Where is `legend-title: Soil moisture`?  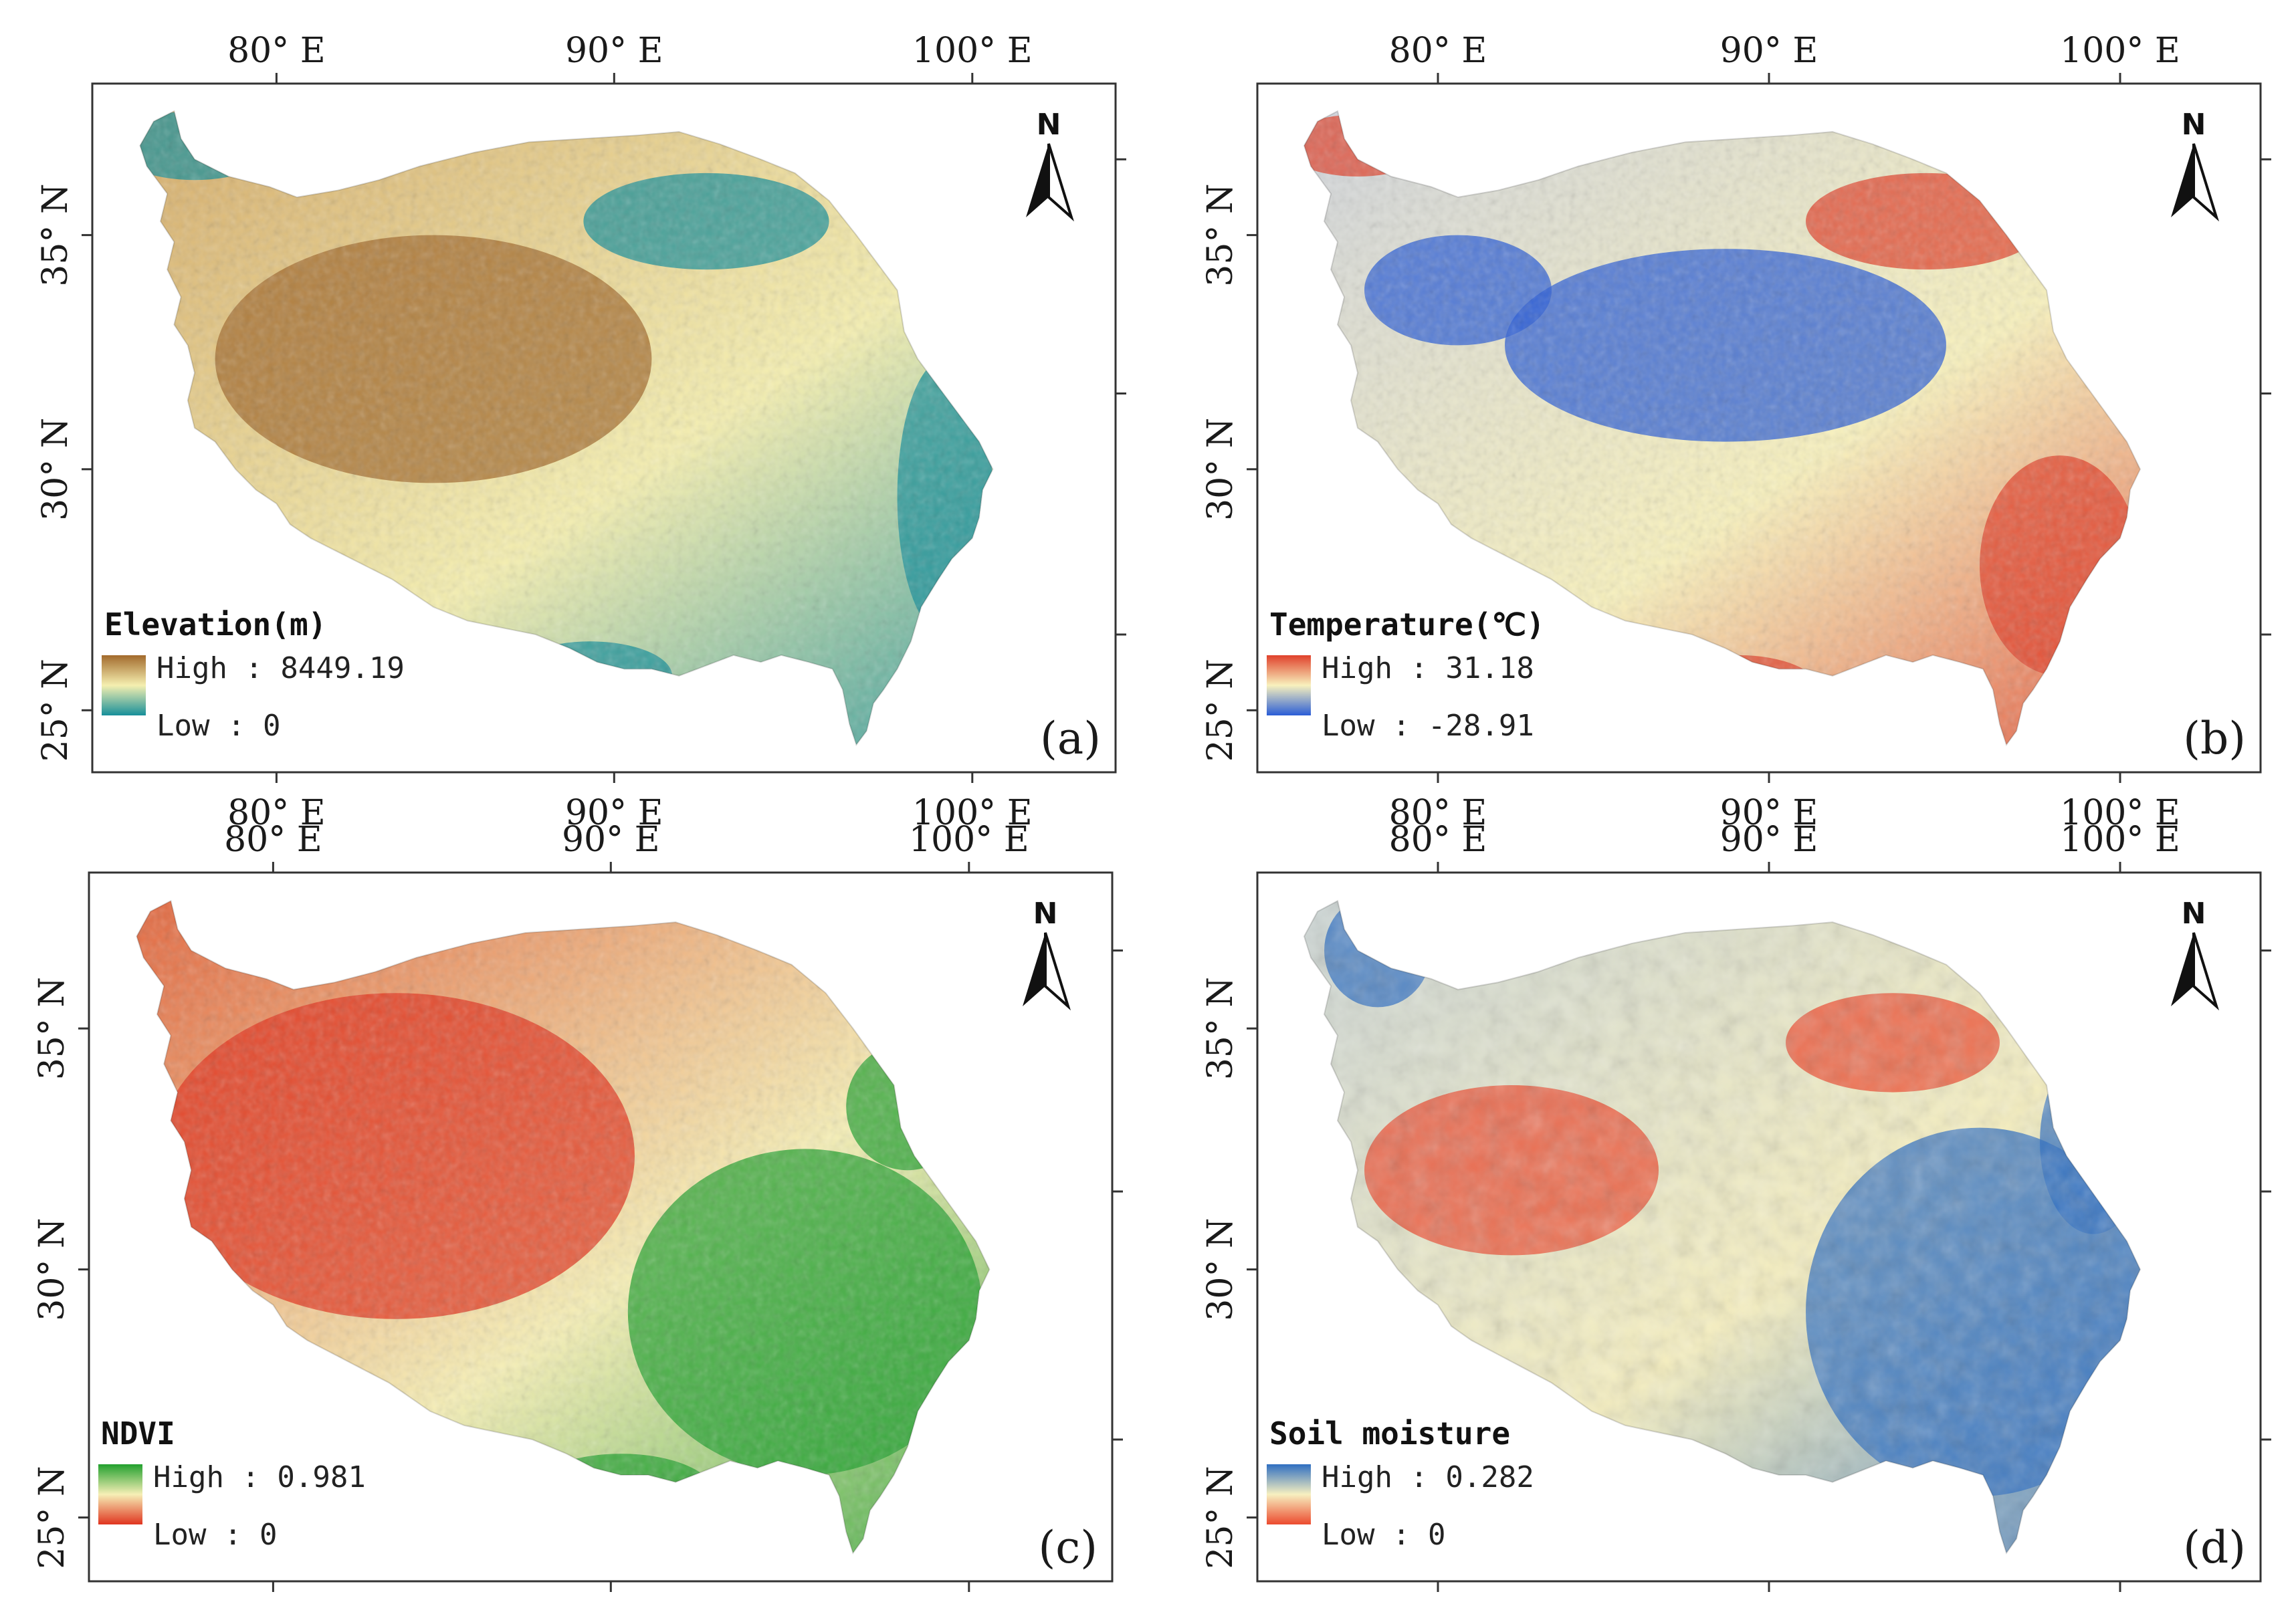
legend-title: Soil moisture is located at coordinates (1390, 1433).